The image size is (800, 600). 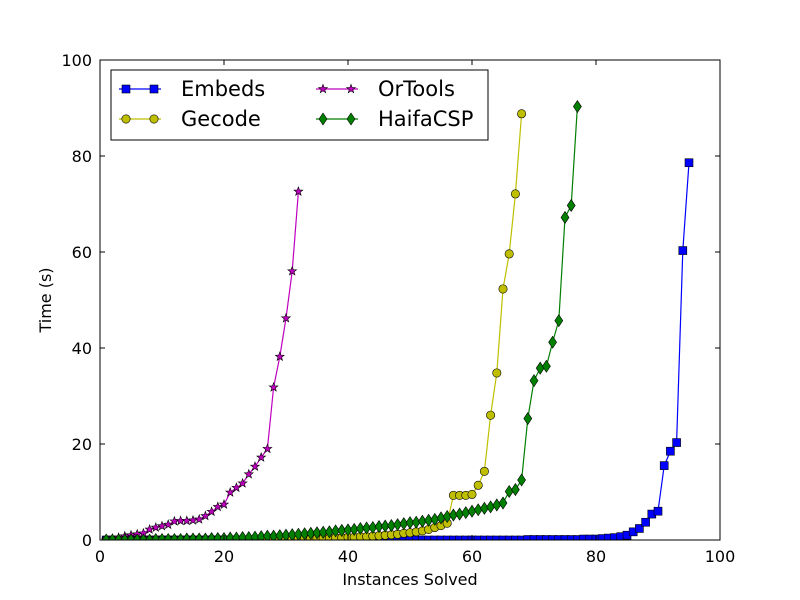 I want to click on y-tick-label: 20, so click(x=82, y=444).